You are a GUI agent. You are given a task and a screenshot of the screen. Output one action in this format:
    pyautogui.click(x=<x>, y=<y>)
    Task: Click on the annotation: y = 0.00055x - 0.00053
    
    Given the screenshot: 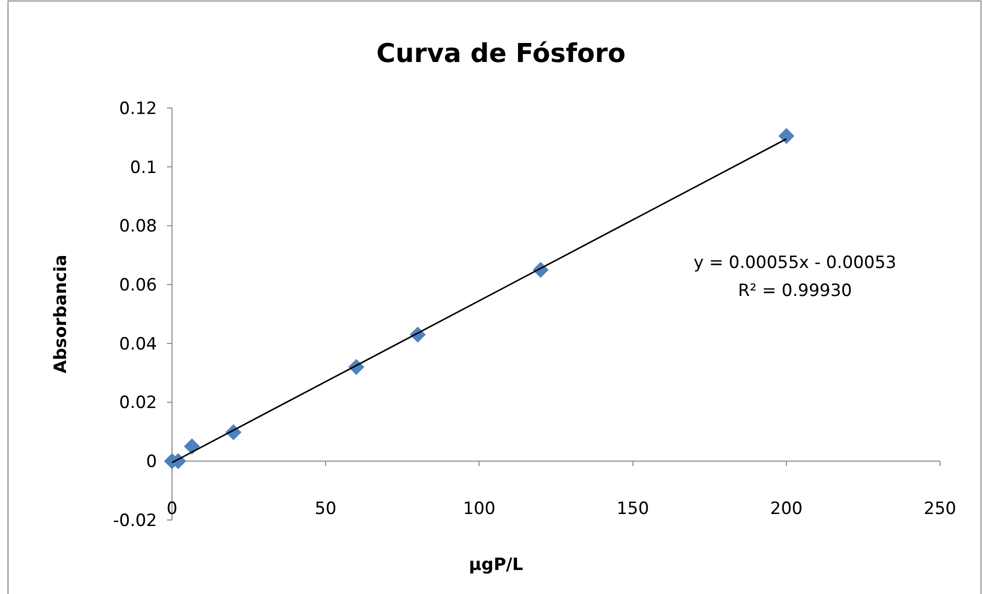 What is the action you would take?
    pyautogui.click(x=795, y=263)
    